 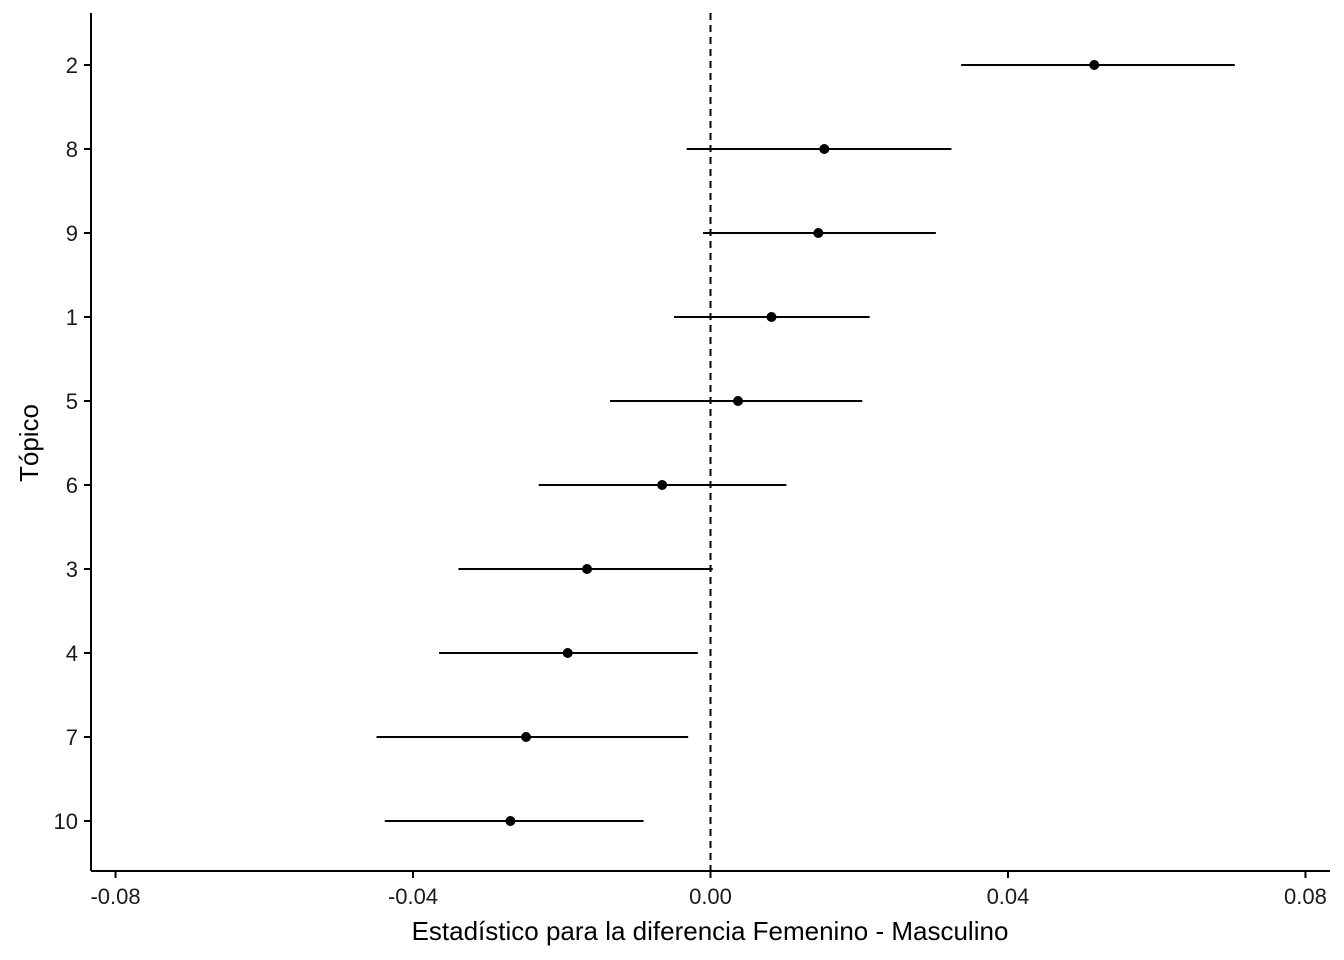 I want to click on y-tick-label-3: 3, so click(x=72, y=569).